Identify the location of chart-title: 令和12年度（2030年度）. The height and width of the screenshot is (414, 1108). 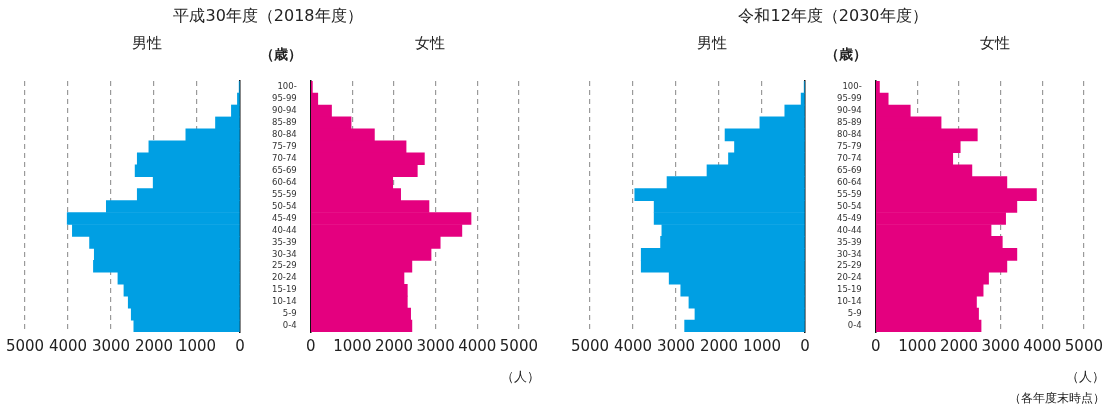
(833, 16).